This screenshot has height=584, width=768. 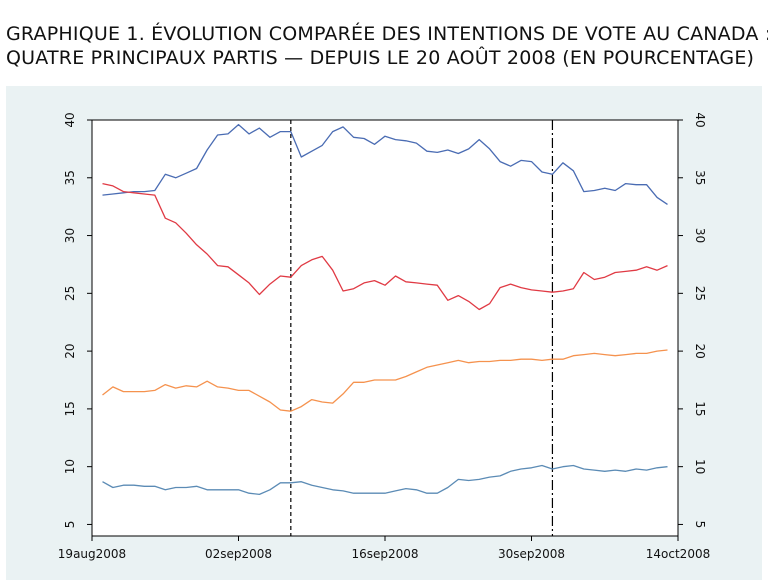 What do you see at coordinates (92, 554) in the screenshot?
I see `x-tick-label: 19aug2008` at bounding box center [92, 554].